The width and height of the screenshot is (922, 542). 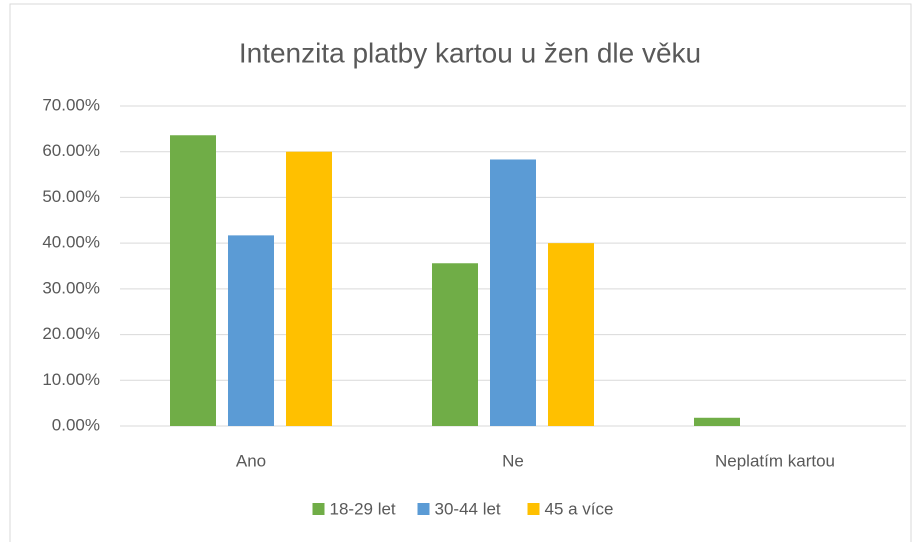 What do you see at coordinates (71, 379) in the screenshot?
I see `y-tick-label: 10.00%` at bounding box center [71, 379].